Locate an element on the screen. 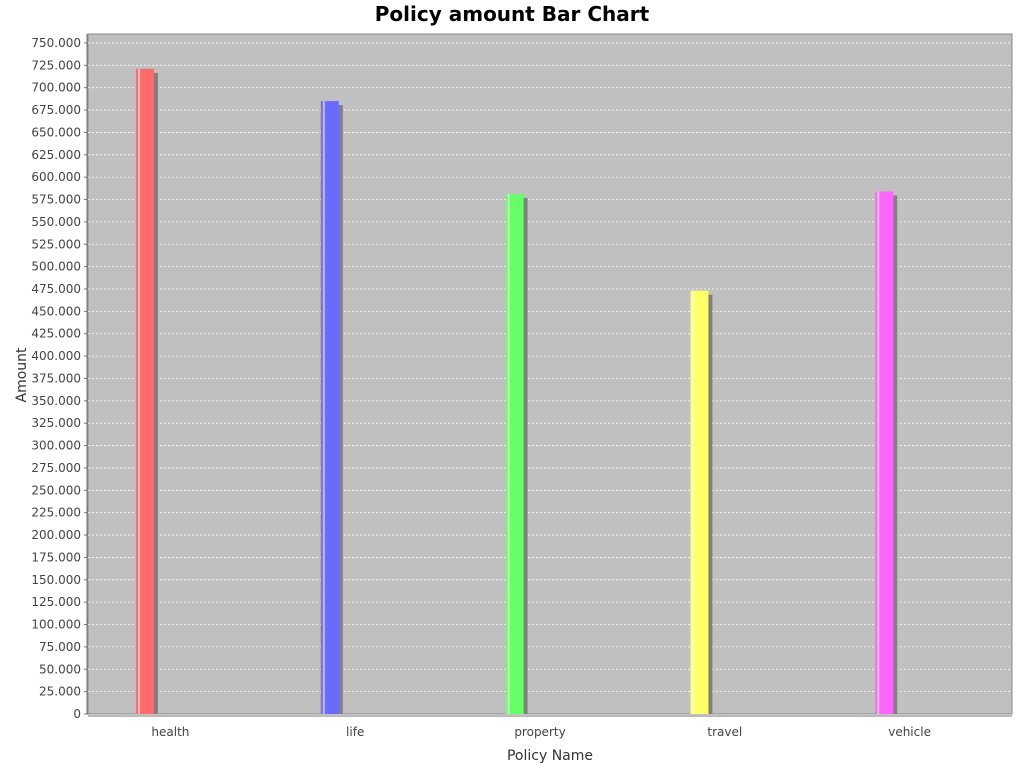 Image resolution: width=1024 pixels, height=768 pixels. y-tick-label: 250.000 is located at coordinates (56, 490).